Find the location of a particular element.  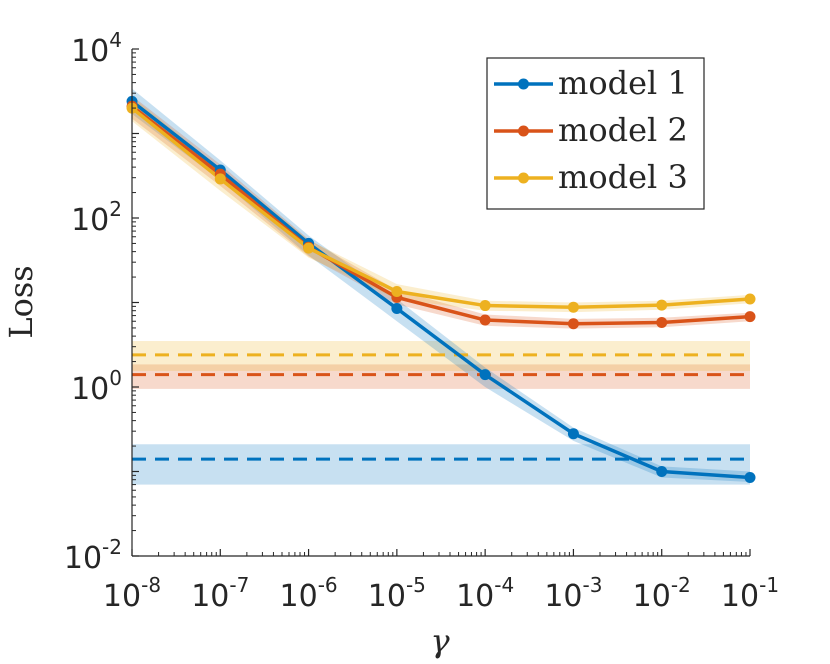

legend: model 1 model 2 model 3 is located at coordinates (595, 133).